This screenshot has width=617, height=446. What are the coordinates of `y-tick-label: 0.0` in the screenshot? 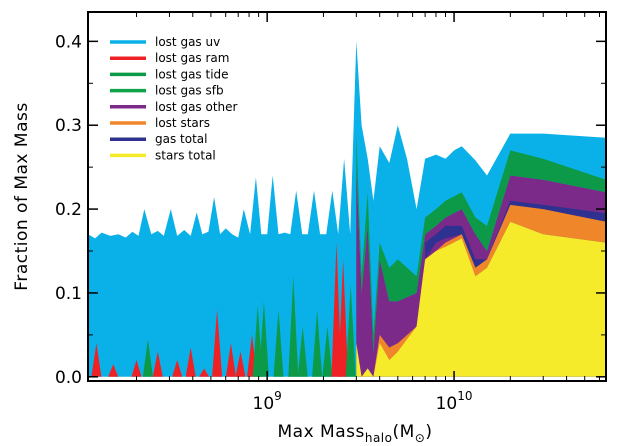 It's located at (68, 378).